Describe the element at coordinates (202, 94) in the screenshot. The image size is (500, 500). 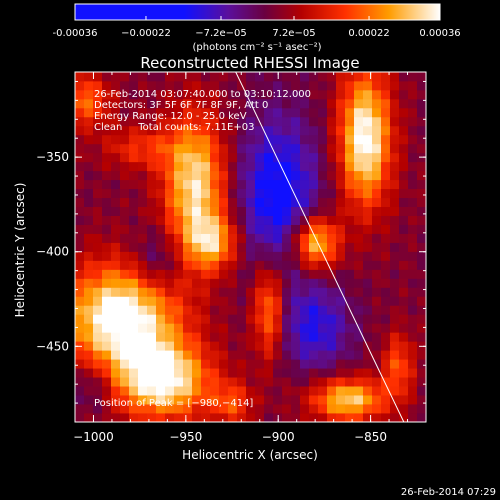
I see `annotation-time-range: 26-Feb-2014 03:07:40.000 to 03:10:12.000` at that location.